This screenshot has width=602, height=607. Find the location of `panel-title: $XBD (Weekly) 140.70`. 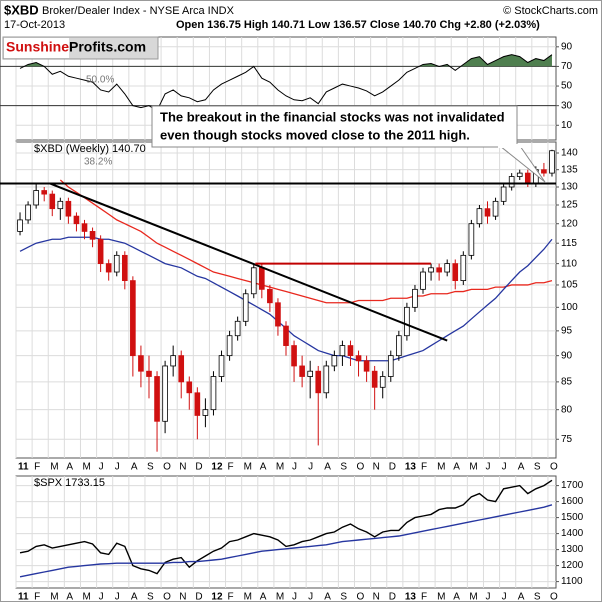

panel-title: $XBD (Weekly) 140.70 is located at coordinates (90, 149).